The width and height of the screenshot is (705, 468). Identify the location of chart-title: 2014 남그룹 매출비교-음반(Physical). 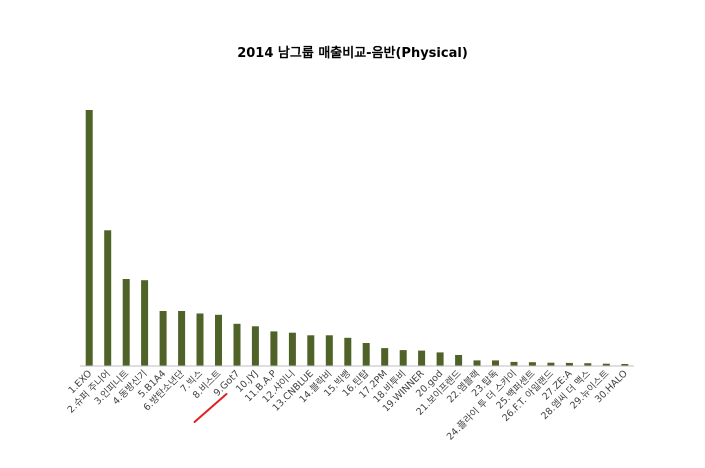
(352, 53).